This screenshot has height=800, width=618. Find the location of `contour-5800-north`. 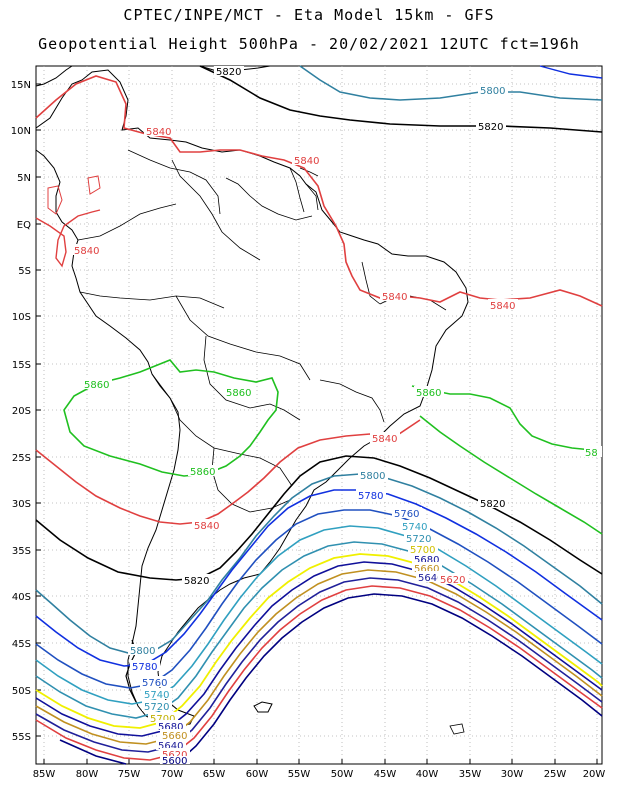

contour-5800-north is located at coordinates (451, 83).